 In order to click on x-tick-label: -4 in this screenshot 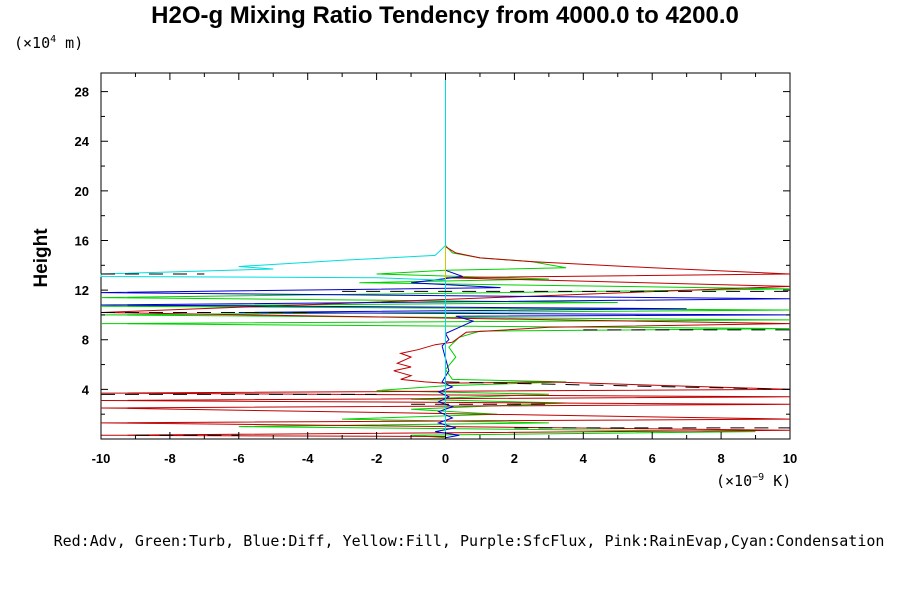, I will do `click(308, 458)`.